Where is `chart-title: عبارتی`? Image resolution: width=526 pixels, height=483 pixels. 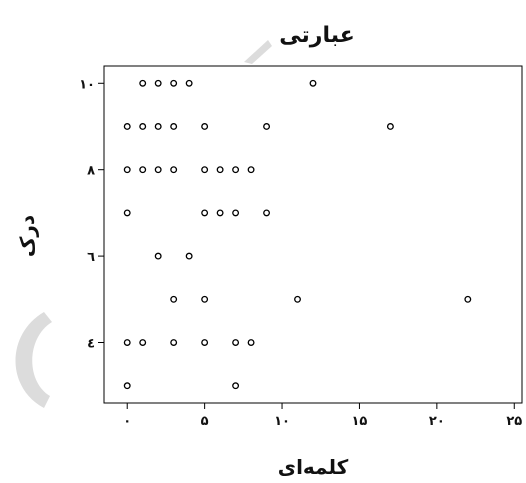 chart-title: عبارتی is located at coordinates (316, 35).